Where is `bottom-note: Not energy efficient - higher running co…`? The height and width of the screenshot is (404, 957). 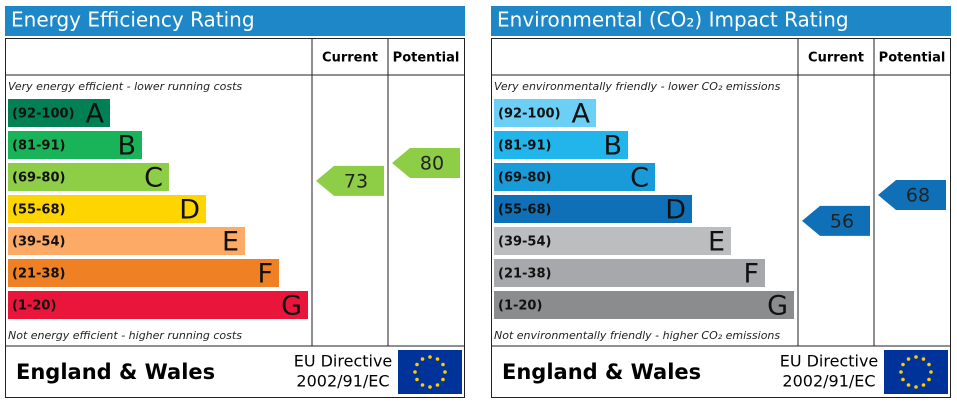 bottom-note: Not energy efficient - higher running co… is located at coordinates (125, 335).